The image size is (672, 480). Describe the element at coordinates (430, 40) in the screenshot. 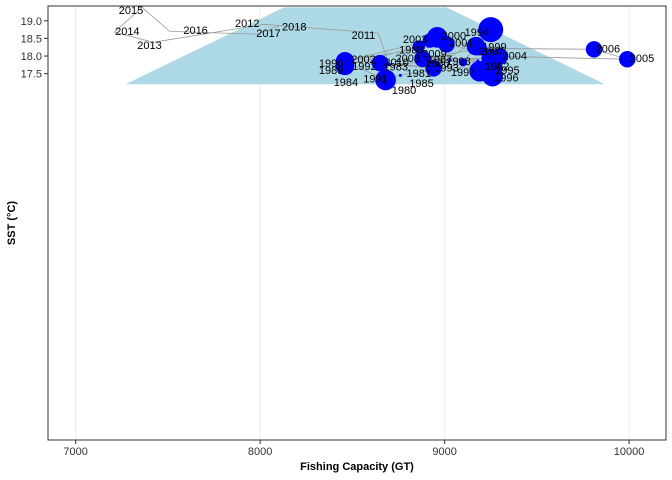

I see `point-2003` at that location.